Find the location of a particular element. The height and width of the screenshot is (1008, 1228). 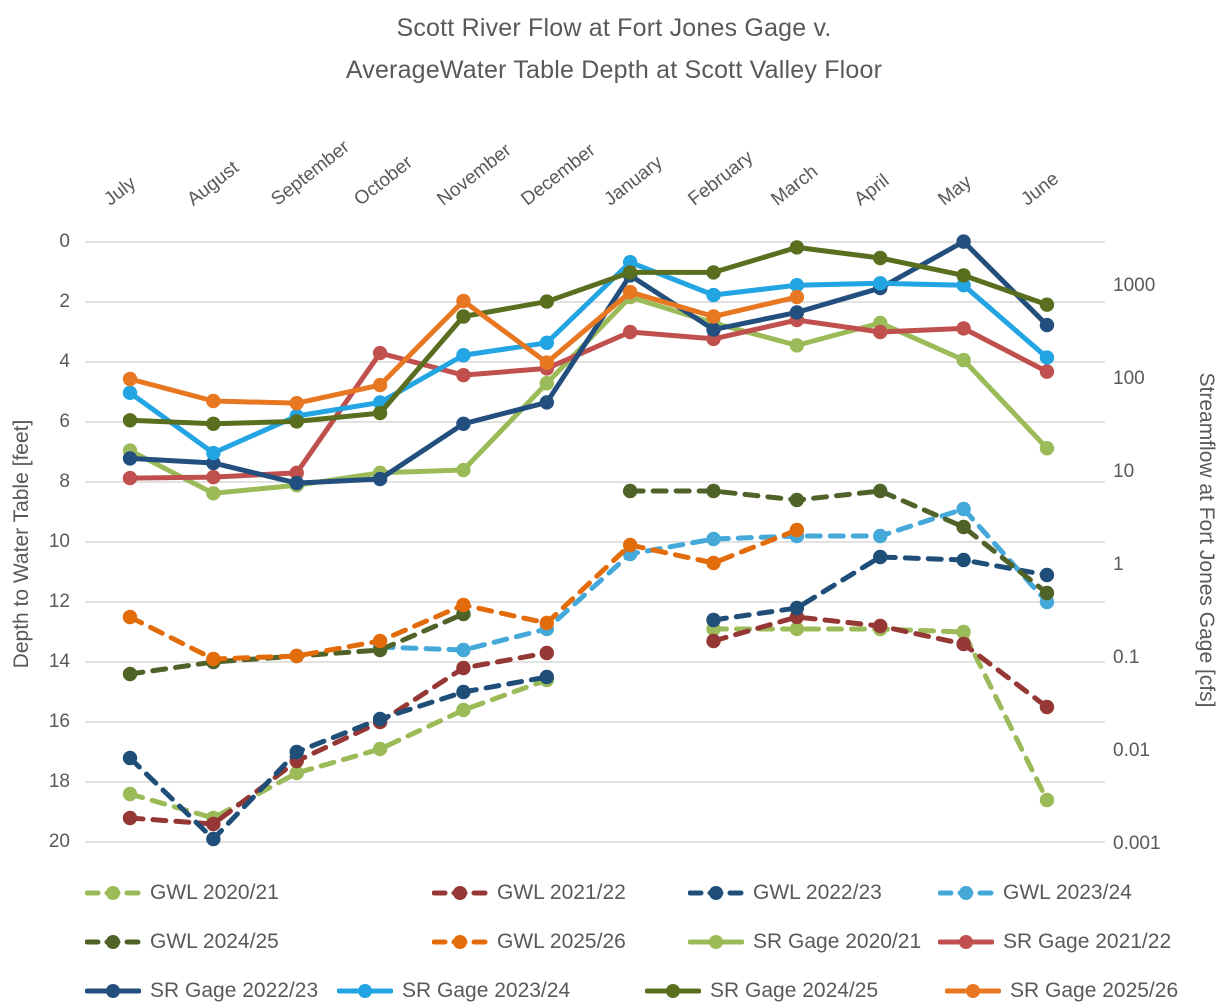

legend-label: GWL 2025/26 is located at coordinates (561, 941).